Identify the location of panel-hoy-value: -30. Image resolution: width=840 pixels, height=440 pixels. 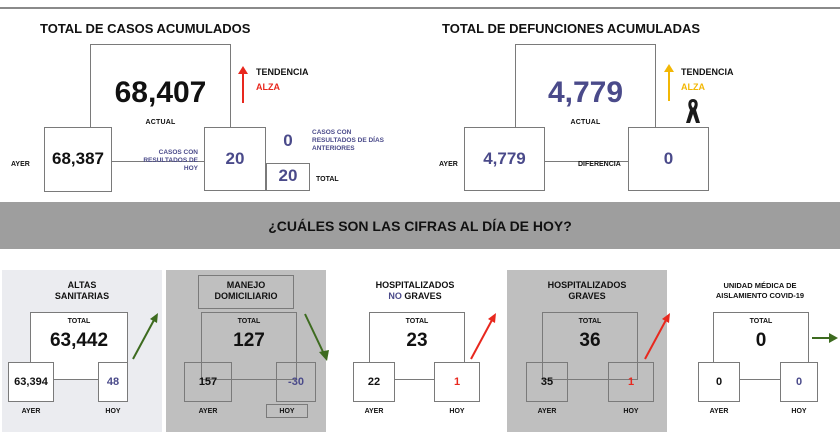
(296, 382).